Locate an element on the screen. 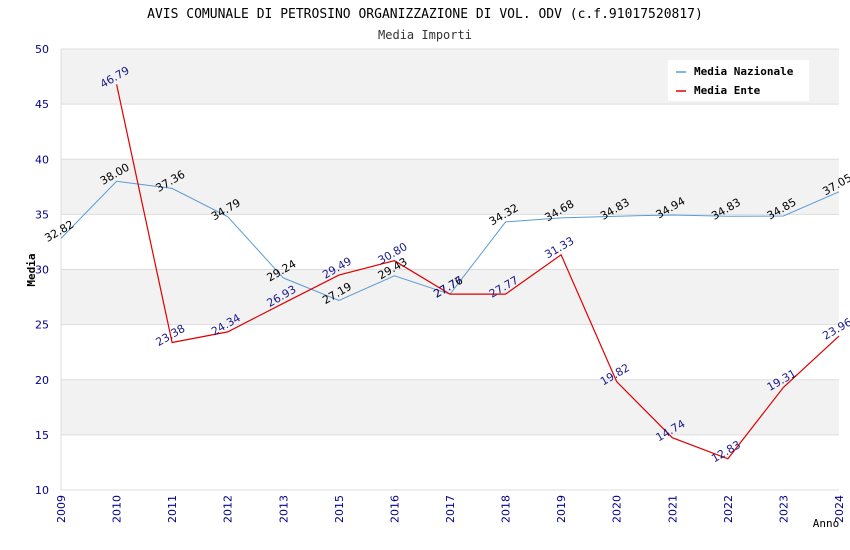  y-axis-label: Media is located at coordinates (31, 269).